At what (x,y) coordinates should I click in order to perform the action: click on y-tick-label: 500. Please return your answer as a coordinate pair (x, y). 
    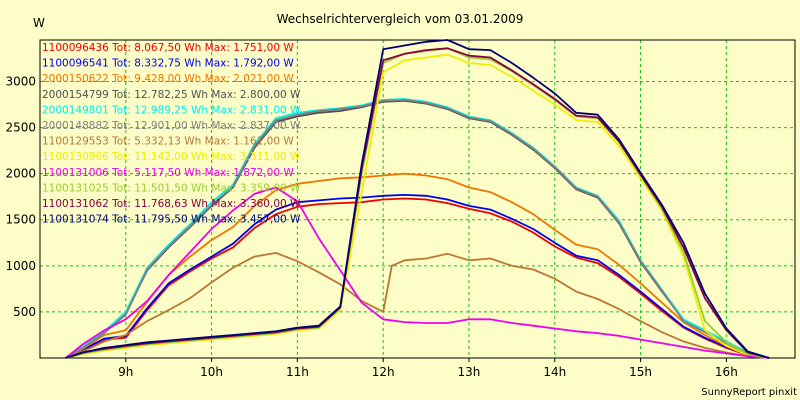
    Looking at the image, I should click on (24, 312).